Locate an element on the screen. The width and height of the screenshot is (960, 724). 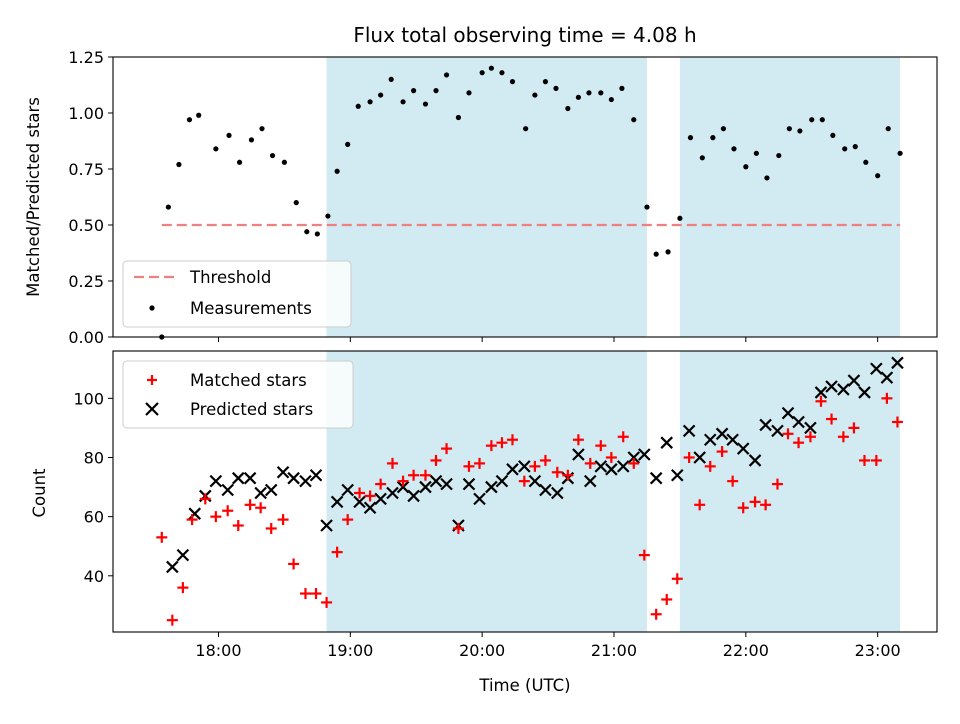
y-tick-label: 80 is located at coordinates (94, 457).